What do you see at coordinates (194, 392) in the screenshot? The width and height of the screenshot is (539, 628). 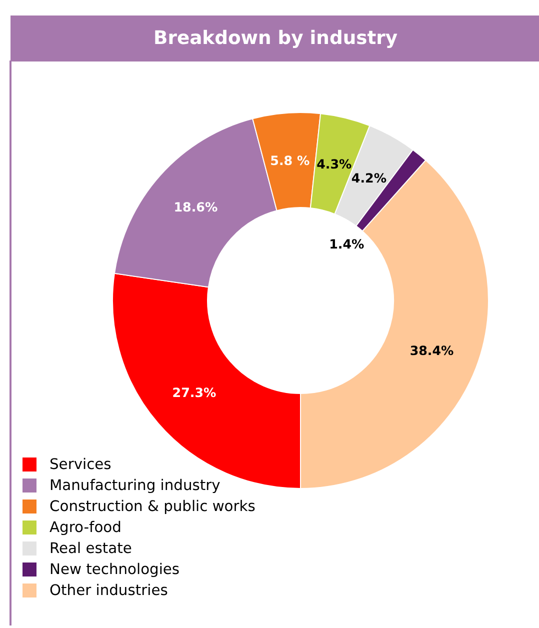 I see `data-label: 27.3%` at bounding box center [194, 392].